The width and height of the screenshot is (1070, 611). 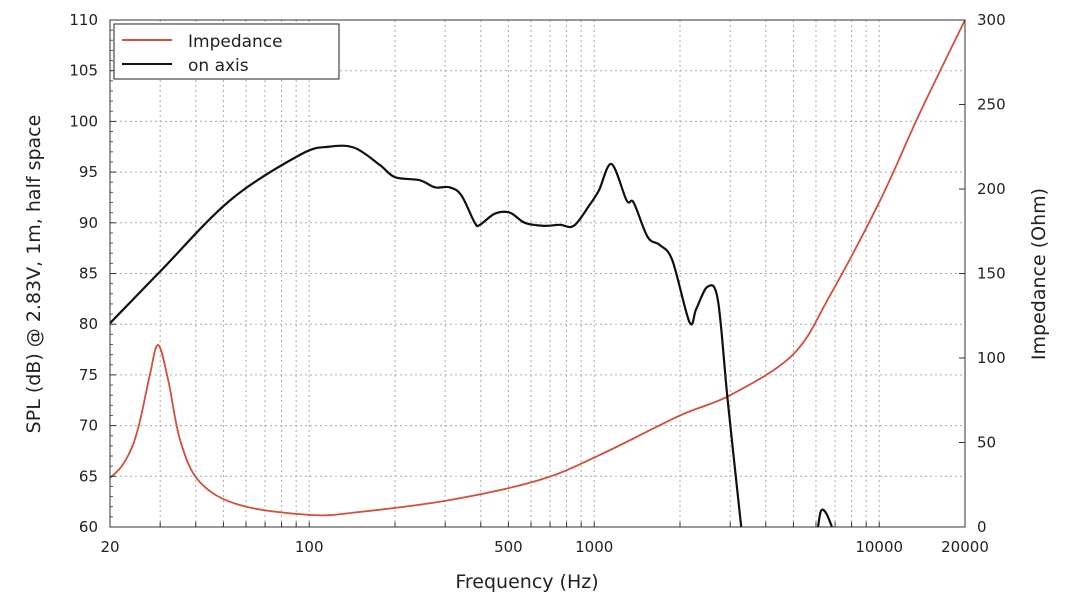 What do you see at coordinates (825, 518) in the screenshot?
I see `series-on-axis-line` at bounding box center [825, 518].